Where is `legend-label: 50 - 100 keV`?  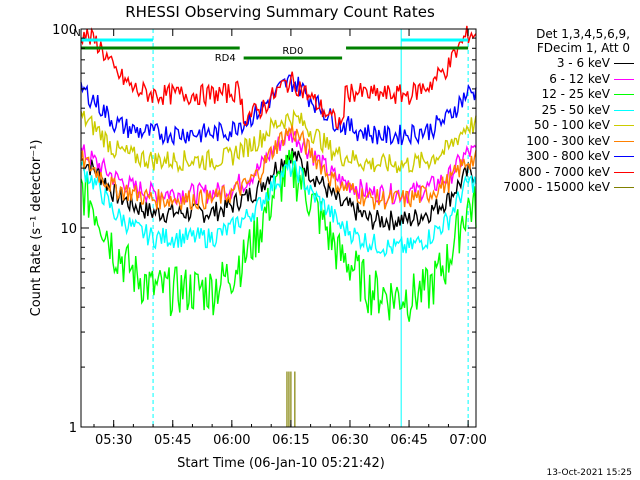 legend-label: 50 - 100 keV is located at coordinates (571, 125).